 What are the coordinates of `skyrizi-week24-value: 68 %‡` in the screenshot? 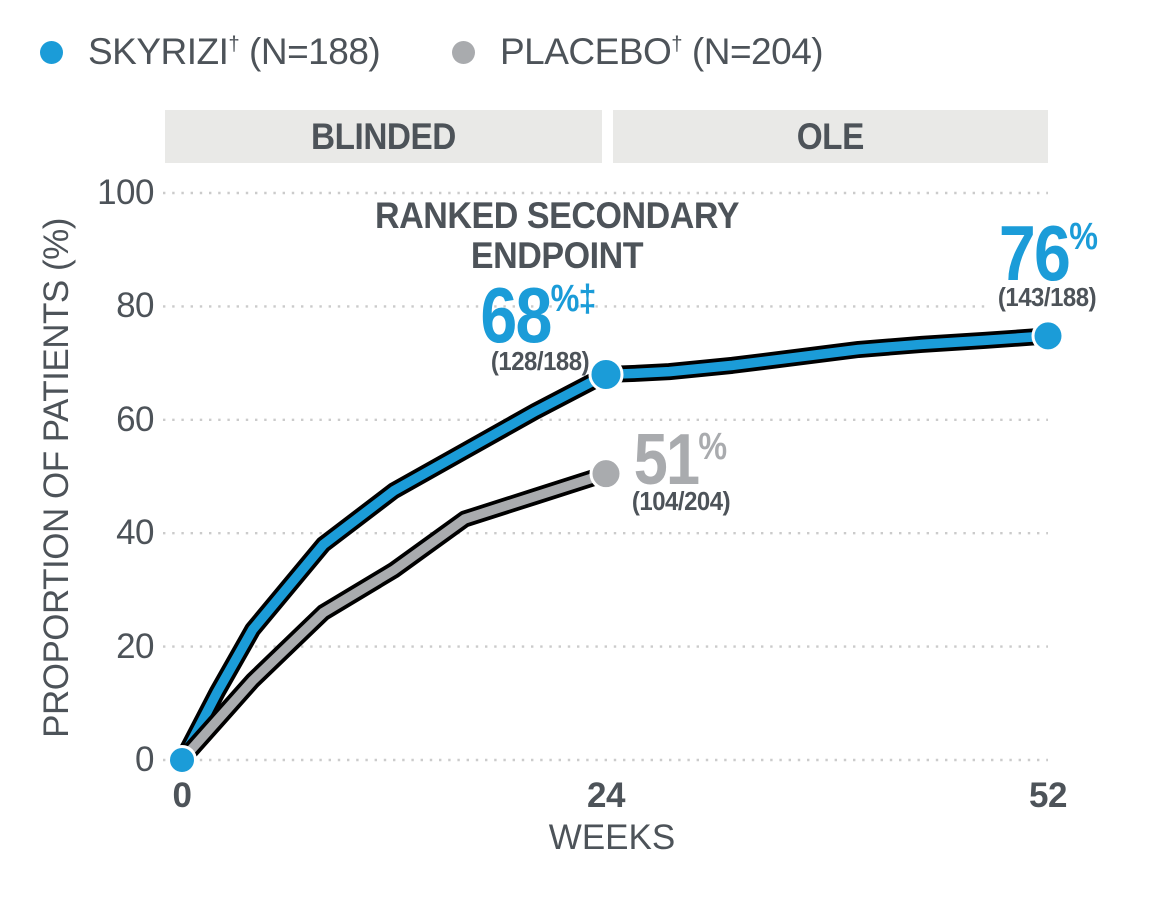 It's located at (538, 315).